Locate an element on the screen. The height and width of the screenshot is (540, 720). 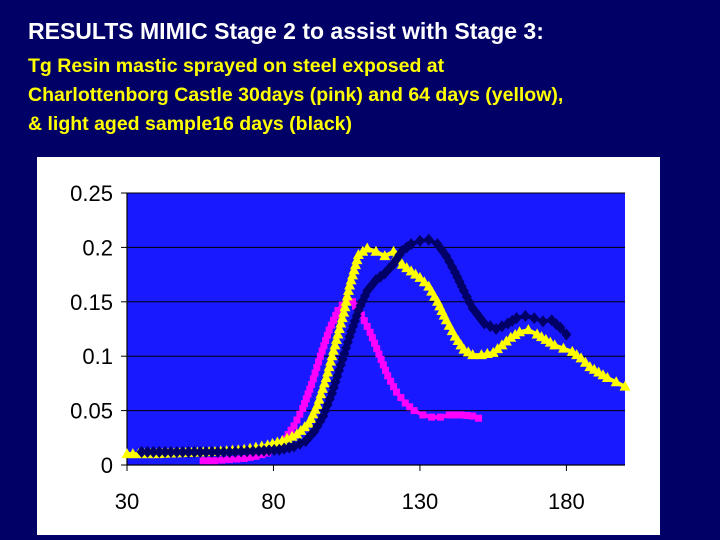
x-tick-label-0: 30 is located at coordinates (127, 501).